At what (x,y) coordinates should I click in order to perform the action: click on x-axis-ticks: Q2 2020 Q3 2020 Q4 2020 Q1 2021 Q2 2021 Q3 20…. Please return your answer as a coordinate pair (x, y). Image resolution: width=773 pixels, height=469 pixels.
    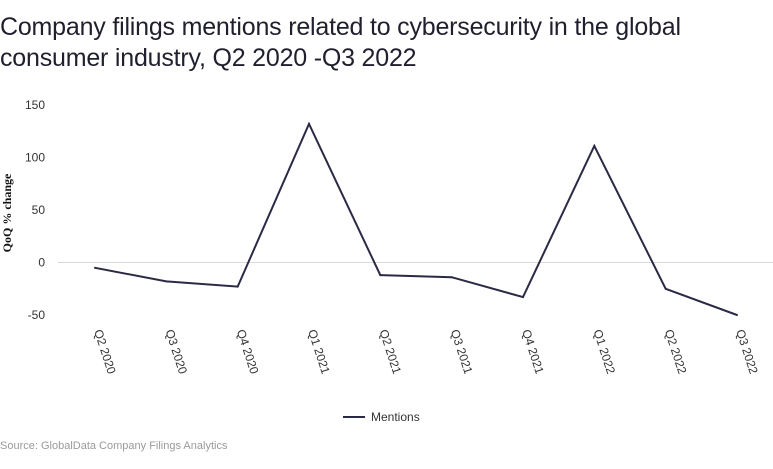
    Looking at the image, I should click on (426, 352).